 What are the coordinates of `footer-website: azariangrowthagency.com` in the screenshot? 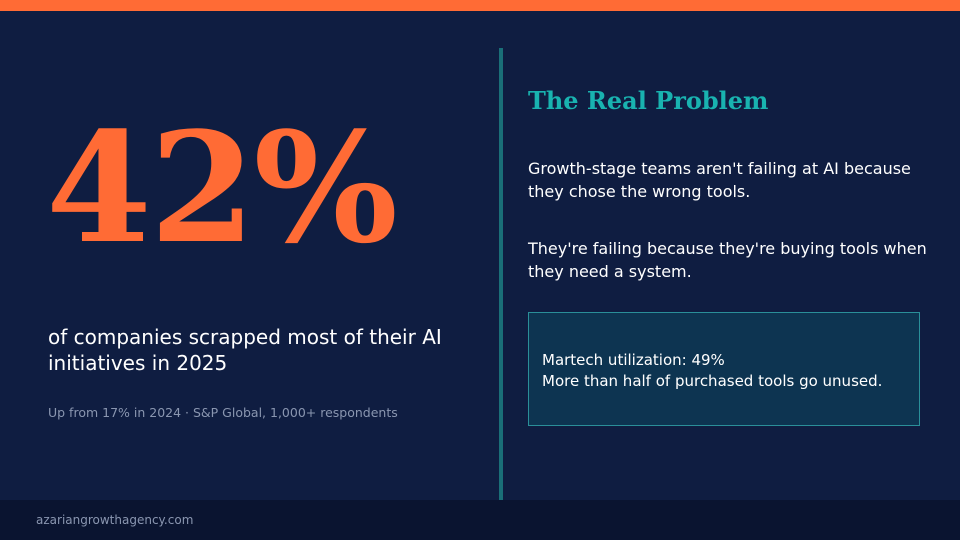 It's located at (115, 520).